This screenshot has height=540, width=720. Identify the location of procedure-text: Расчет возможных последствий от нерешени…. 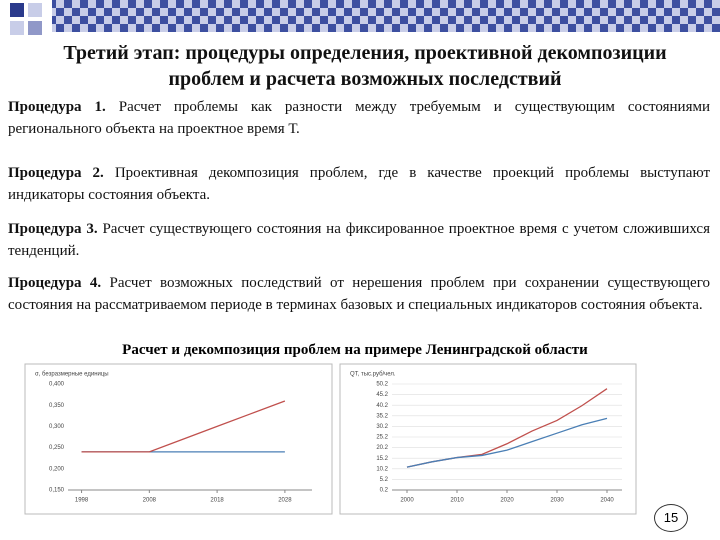
(359, 294).